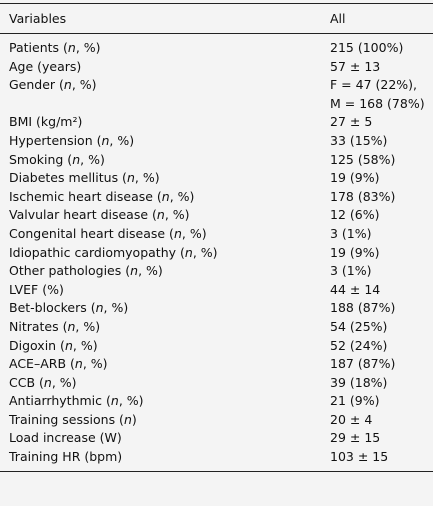 This screenshot has height=506, width=433. What do you see at coordinates (363, 364) in the screenshot?
I see `value-line: 187 (87%)` at bounding box center [363, 364].